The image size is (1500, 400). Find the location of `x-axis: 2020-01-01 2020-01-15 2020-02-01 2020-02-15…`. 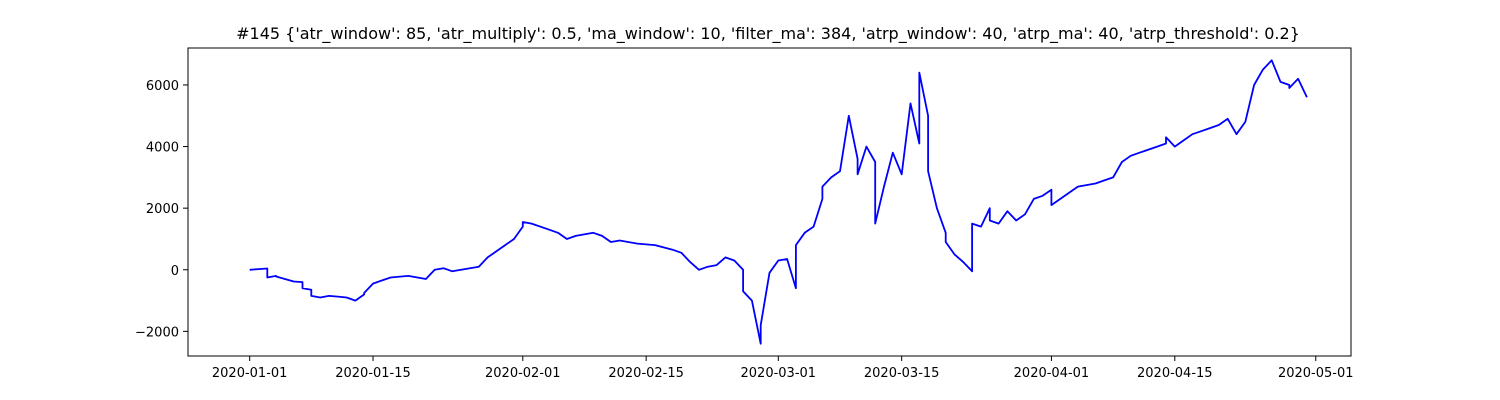

x-axis: 2020-01-01 2020-01-15 2020-02-01 2020-02-15… is located at coordinates (783, 368).